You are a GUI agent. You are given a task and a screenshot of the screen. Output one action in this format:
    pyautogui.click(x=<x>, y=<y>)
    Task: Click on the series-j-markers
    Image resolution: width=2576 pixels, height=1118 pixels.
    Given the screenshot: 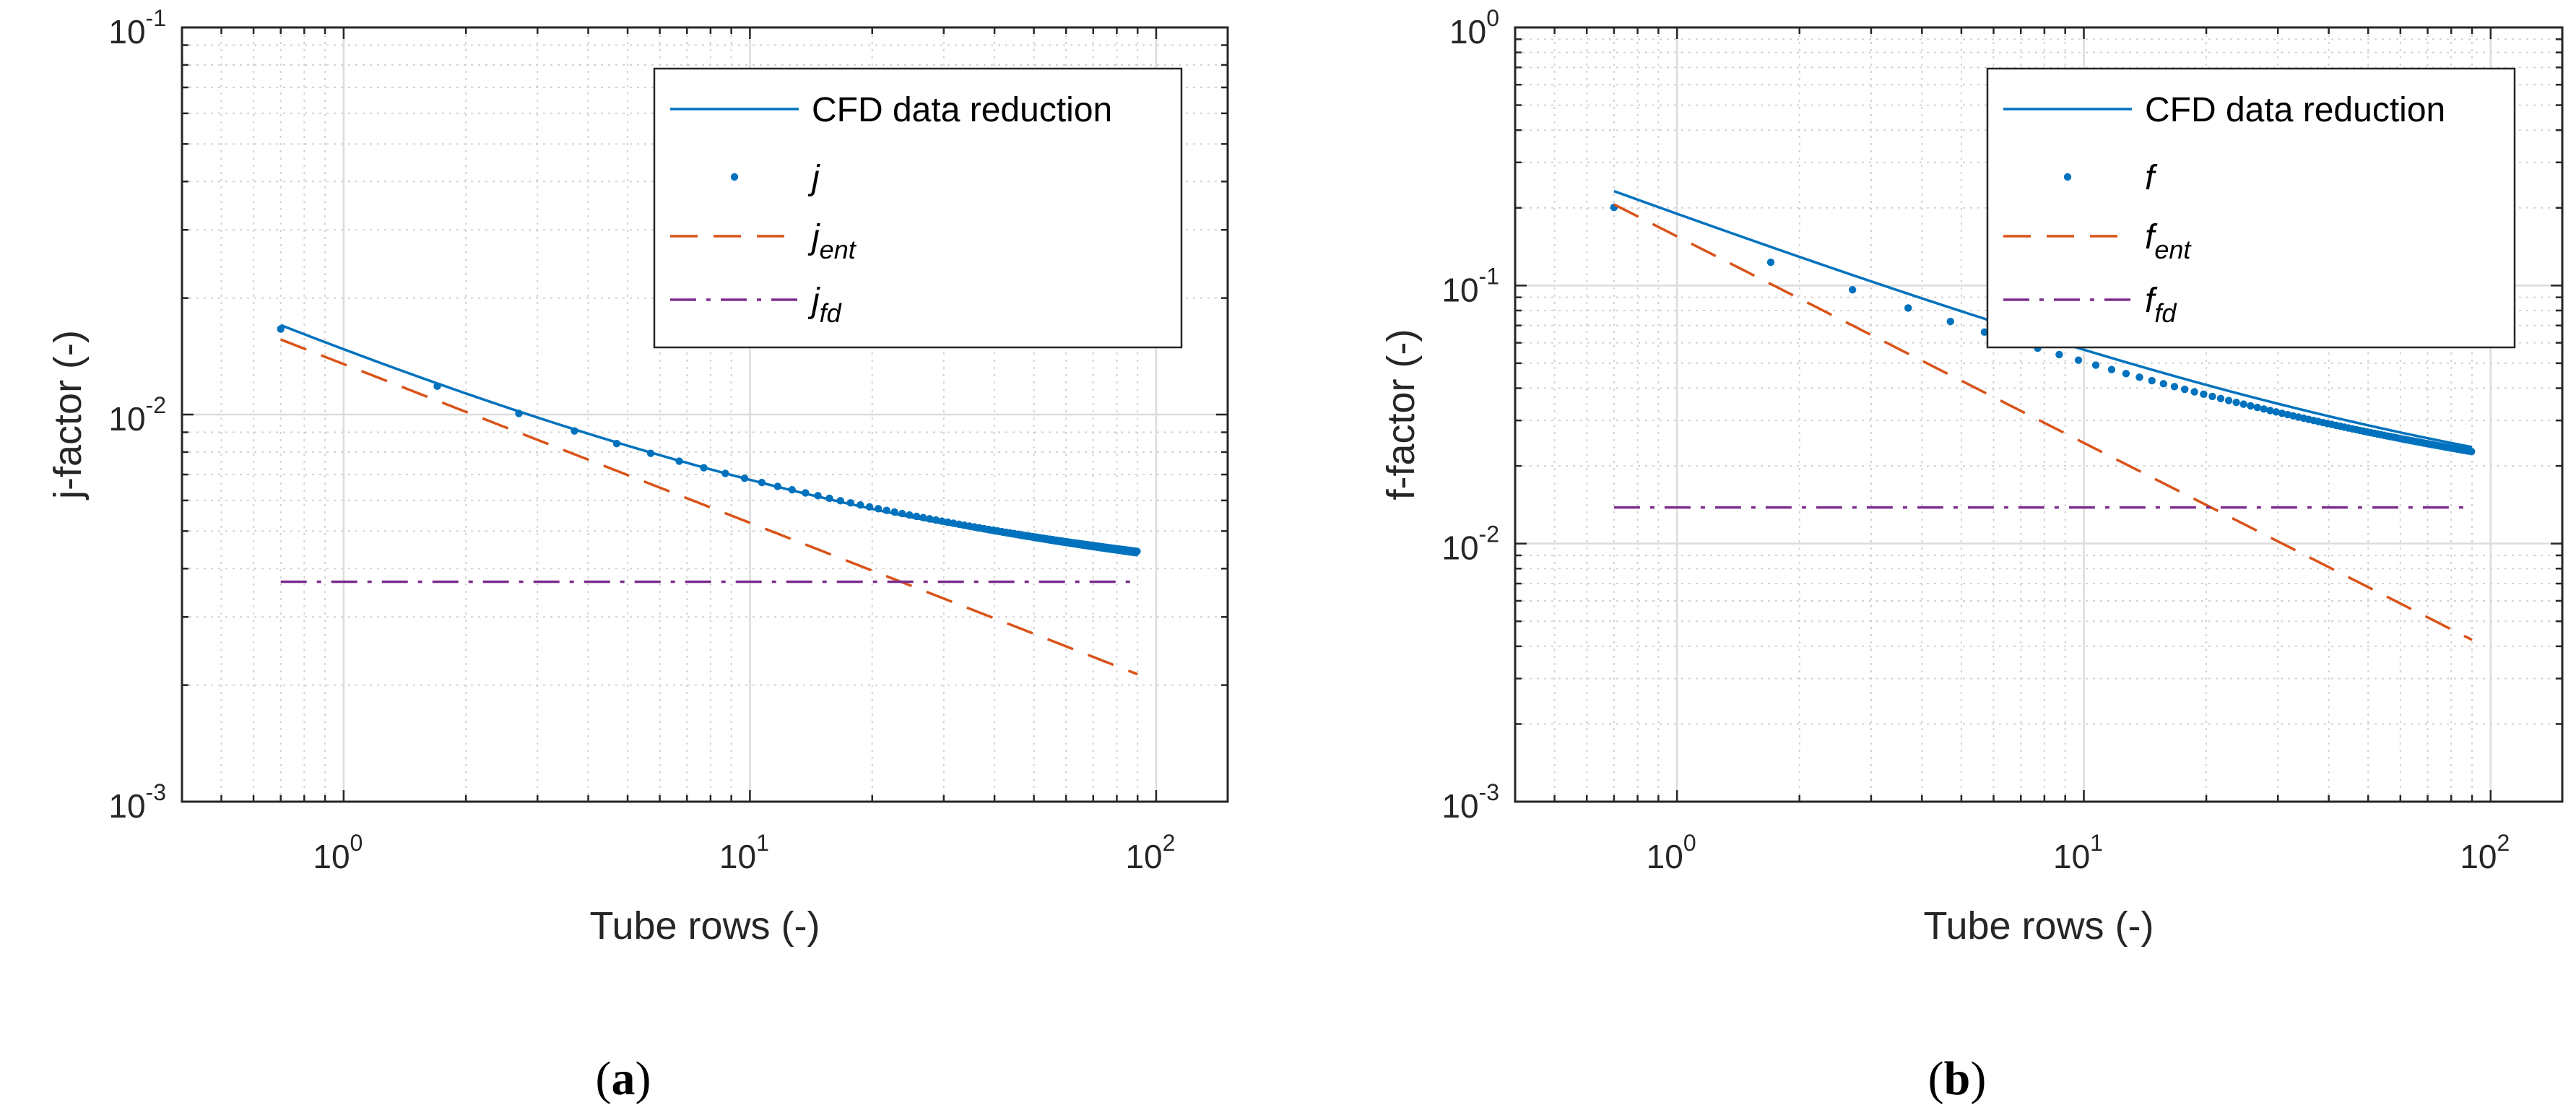 What is the action you would take?
    pyautogui.click(x=709, y=440)
    